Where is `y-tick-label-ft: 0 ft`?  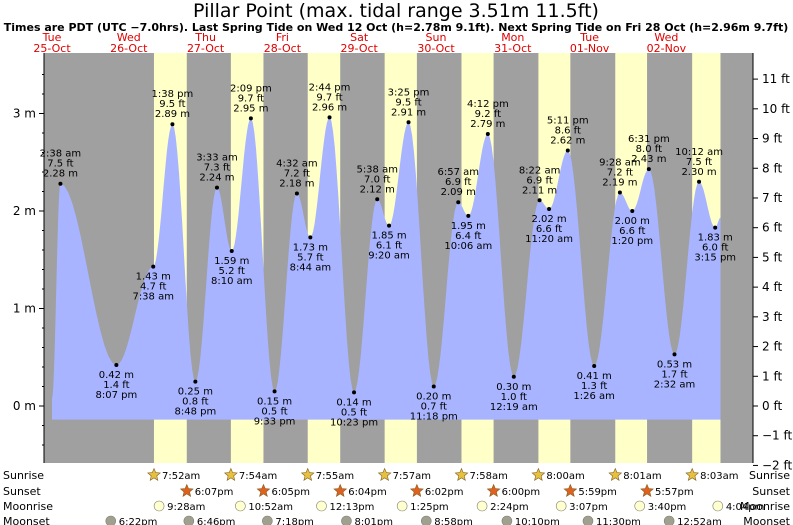
y-tick-label-ft: 0 ft is located at coordinates (772, 406).